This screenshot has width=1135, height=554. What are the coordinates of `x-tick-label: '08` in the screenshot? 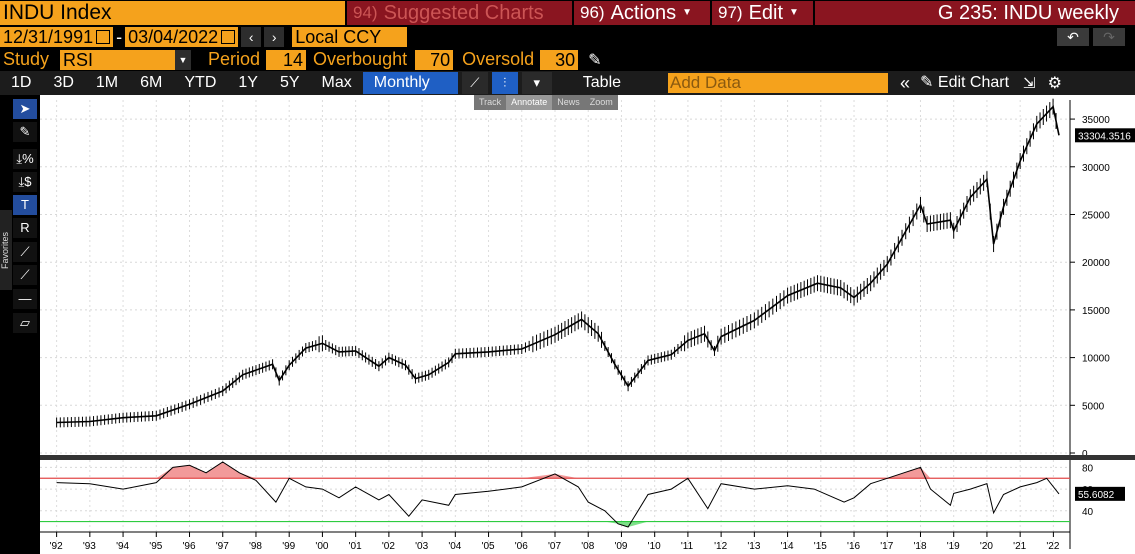 It's located at (587, 546).